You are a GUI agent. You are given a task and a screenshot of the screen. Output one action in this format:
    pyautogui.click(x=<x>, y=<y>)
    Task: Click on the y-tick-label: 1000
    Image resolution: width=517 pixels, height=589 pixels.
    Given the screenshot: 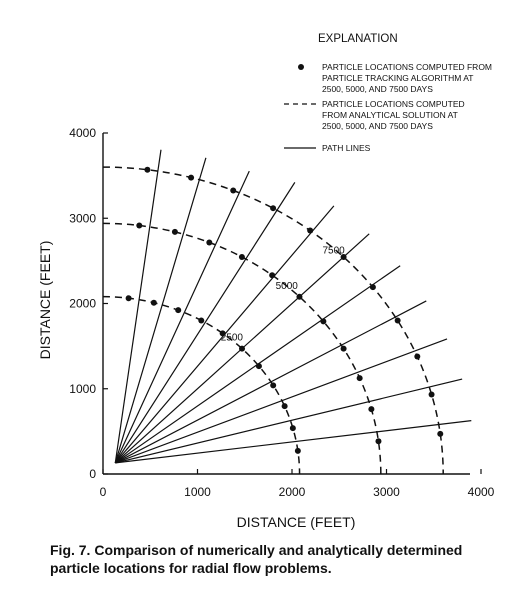 What is the action you would take?
    pyautogui.click(x=82, y=389)
    